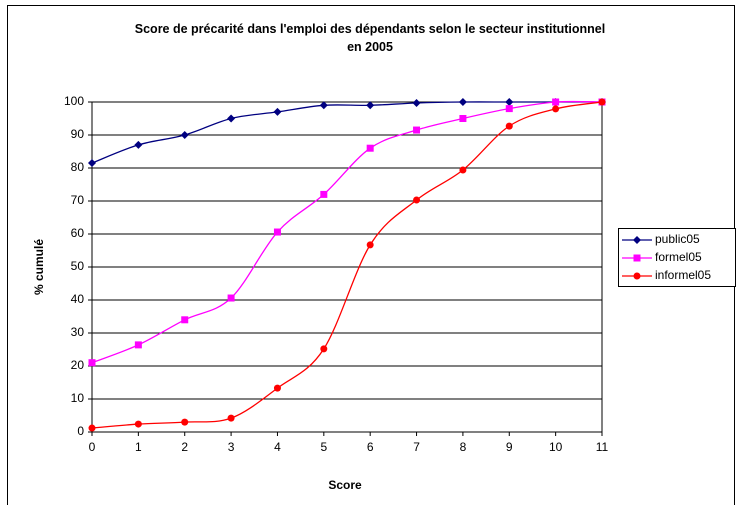  I want to click on y-tick-label: 40, so click(78, 299).